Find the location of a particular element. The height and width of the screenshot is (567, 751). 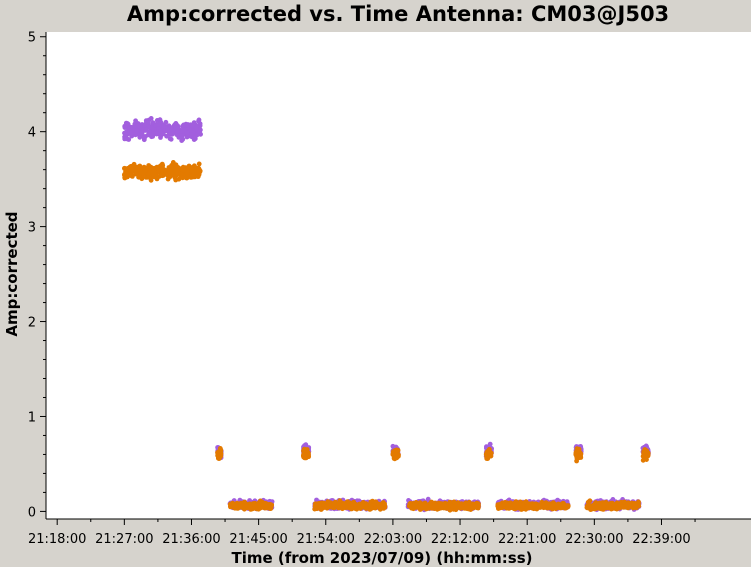

y-tick-label: 1 is located at coordinates (32, 417).